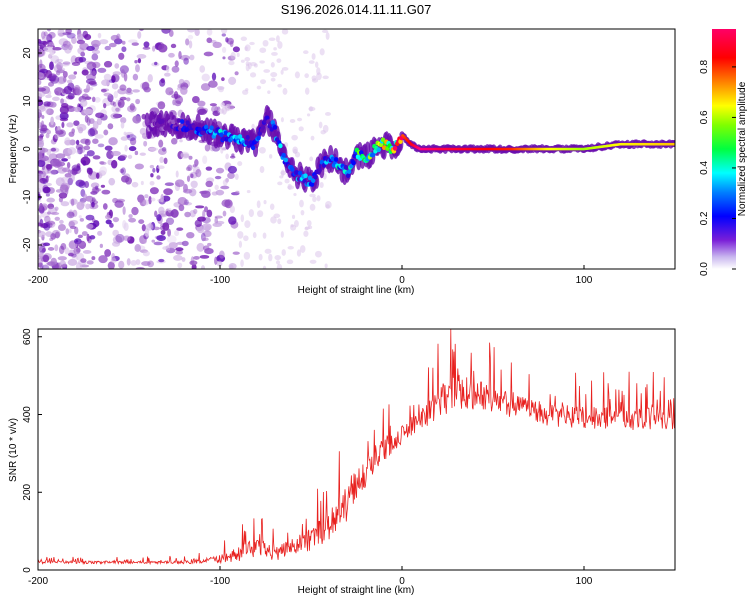  I want to click on spectrogram-x-tick-label: 0, so click(402, 280).